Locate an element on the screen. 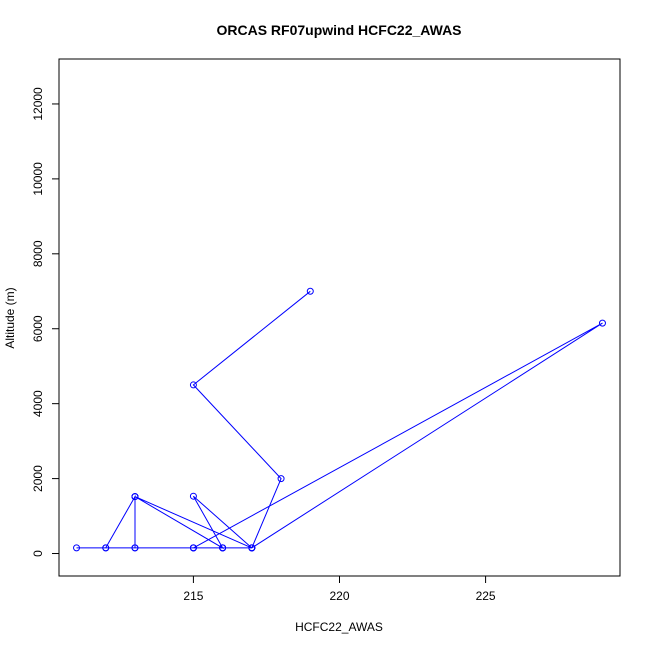 This screenshot has height=650, width=650. x-axis: 215 220 225 is located at coordinates (339, 589).